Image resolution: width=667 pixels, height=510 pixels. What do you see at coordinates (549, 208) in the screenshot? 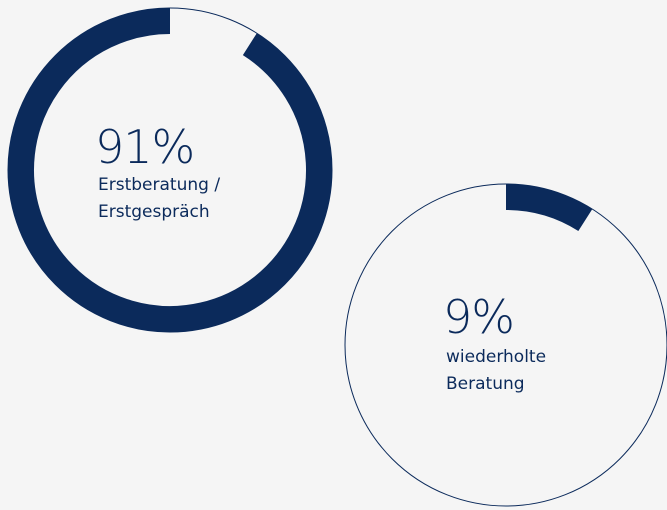
I see `progress-arc` at bounding box center [549, 208].